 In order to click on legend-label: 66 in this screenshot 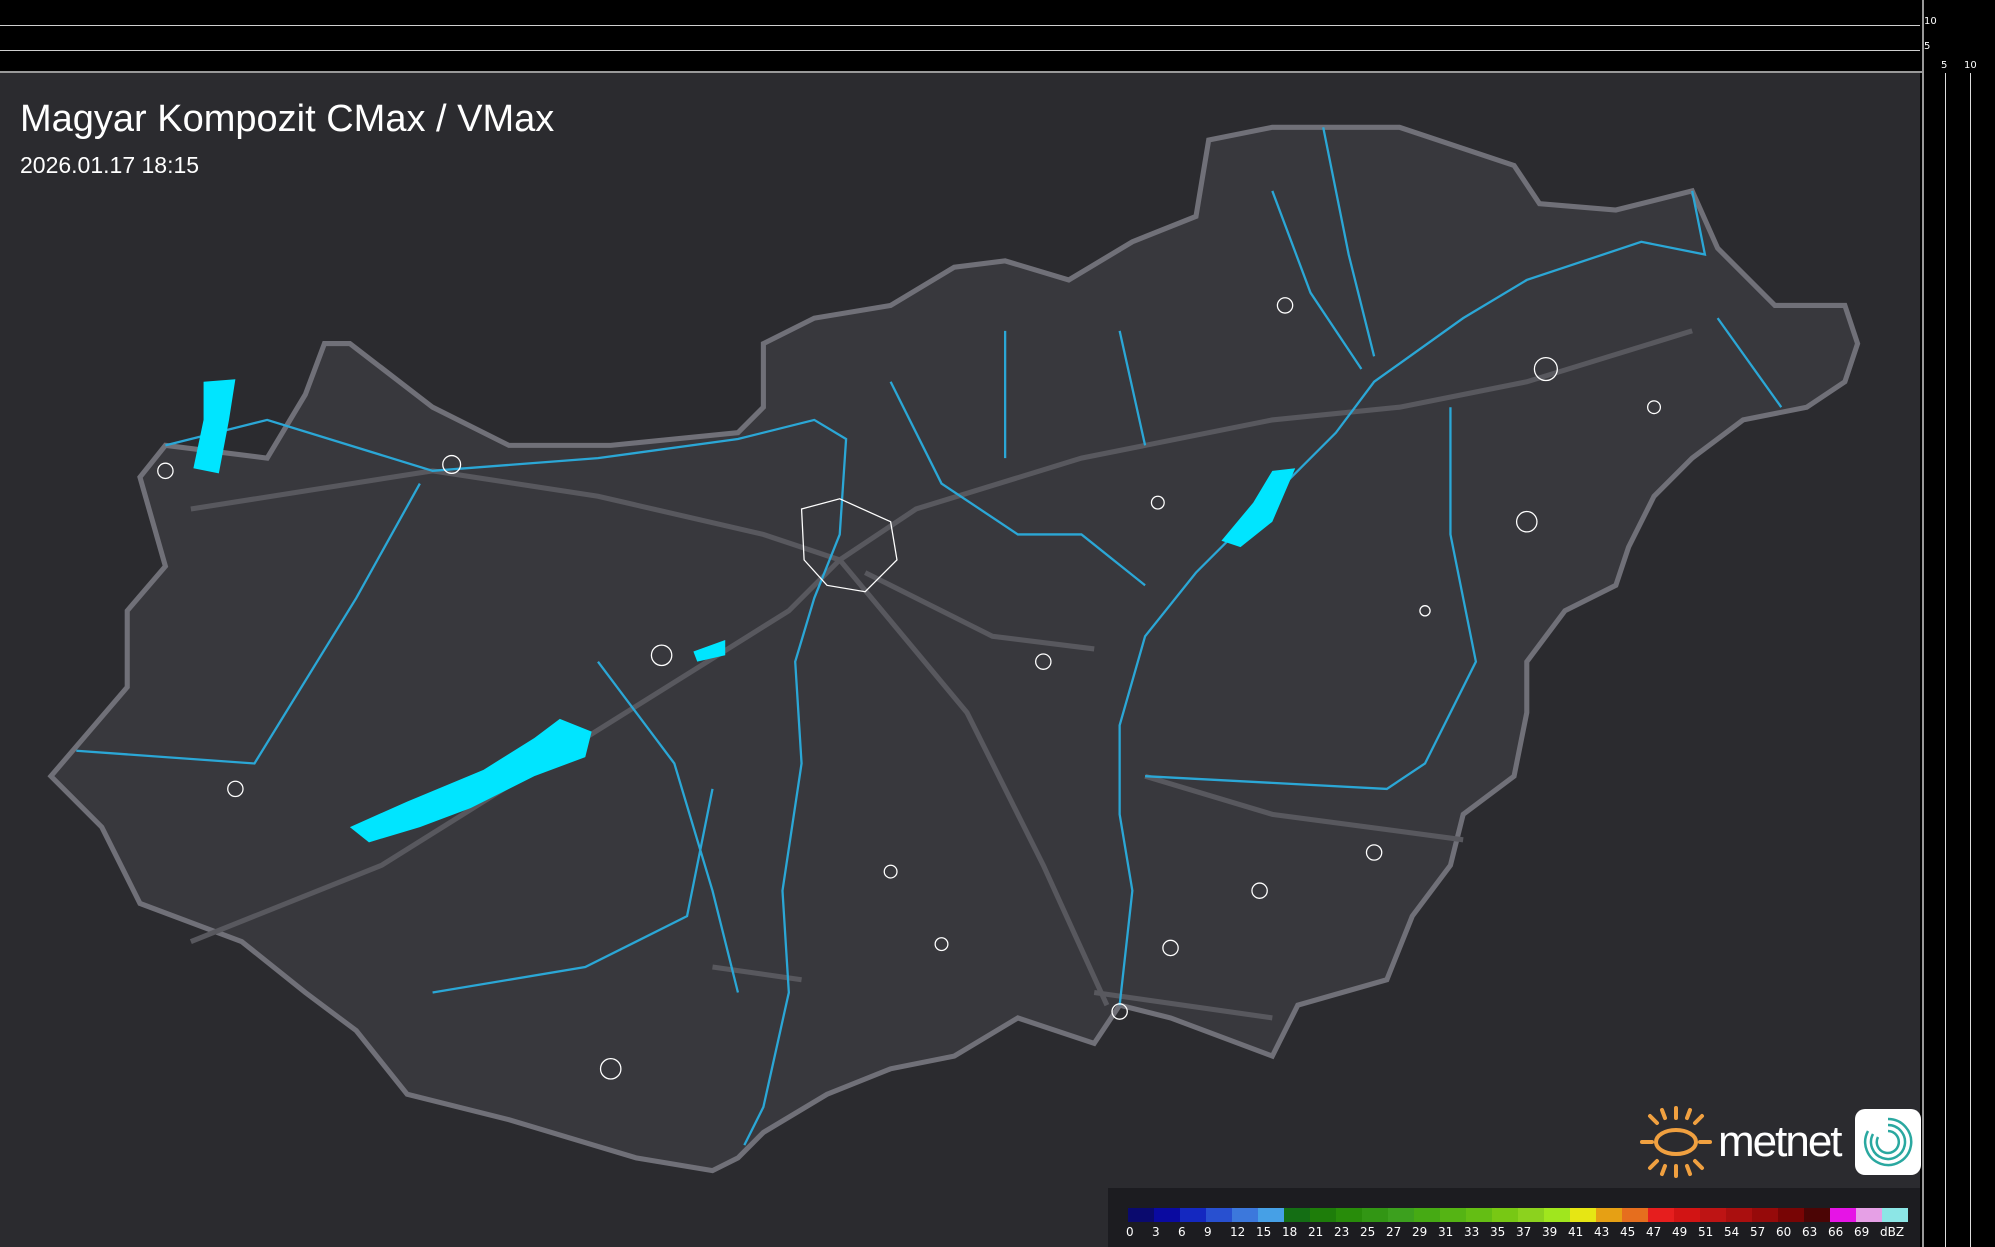, I will do `click(1836, 1232)`.